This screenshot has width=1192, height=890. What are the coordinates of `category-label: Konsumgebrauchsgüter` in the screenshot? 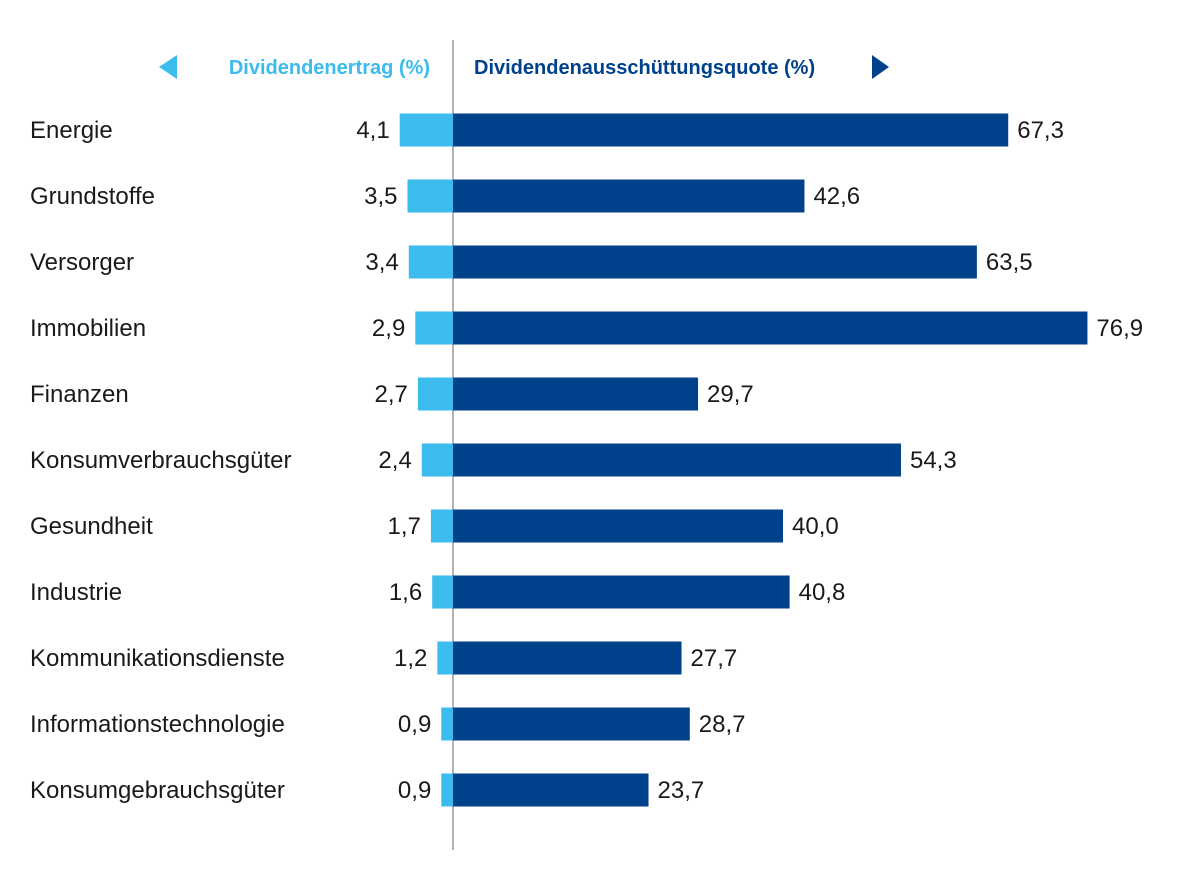 It's located at (157, 790).